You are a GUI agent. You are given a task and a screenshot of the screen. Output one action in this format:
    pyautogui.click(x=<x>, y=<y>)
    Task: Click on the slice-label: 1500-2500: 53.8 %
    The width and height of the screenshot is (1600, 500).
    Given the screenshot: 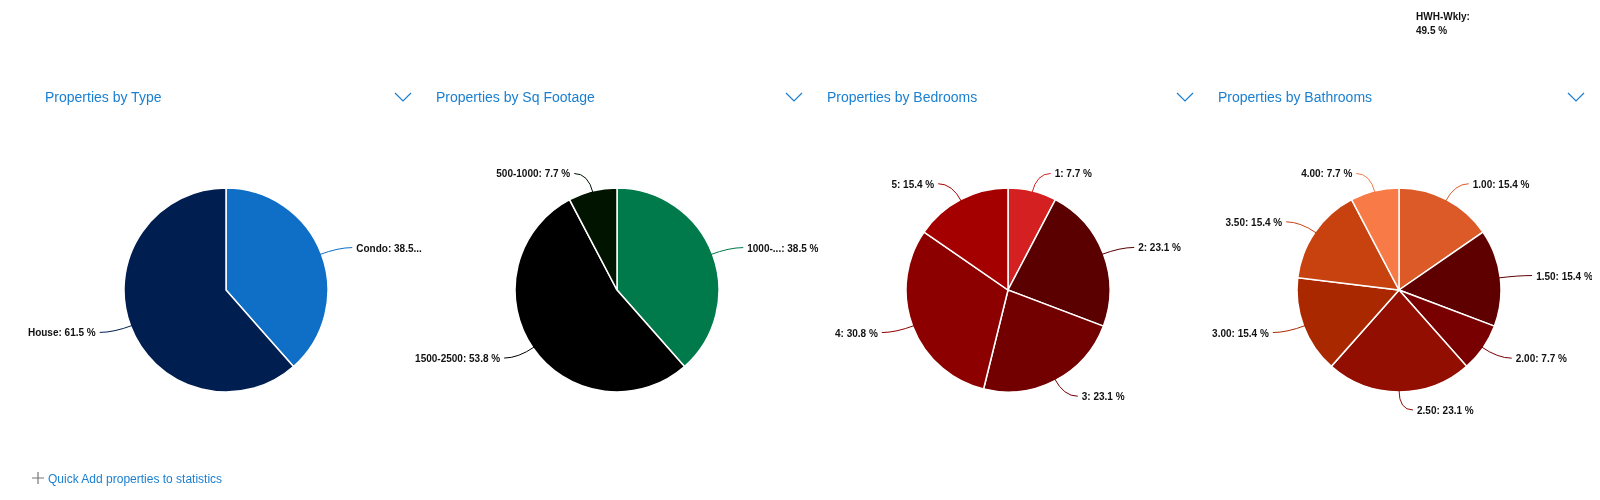 What is the action you would take?
    pyautogui.click(x=458, y=359)
    